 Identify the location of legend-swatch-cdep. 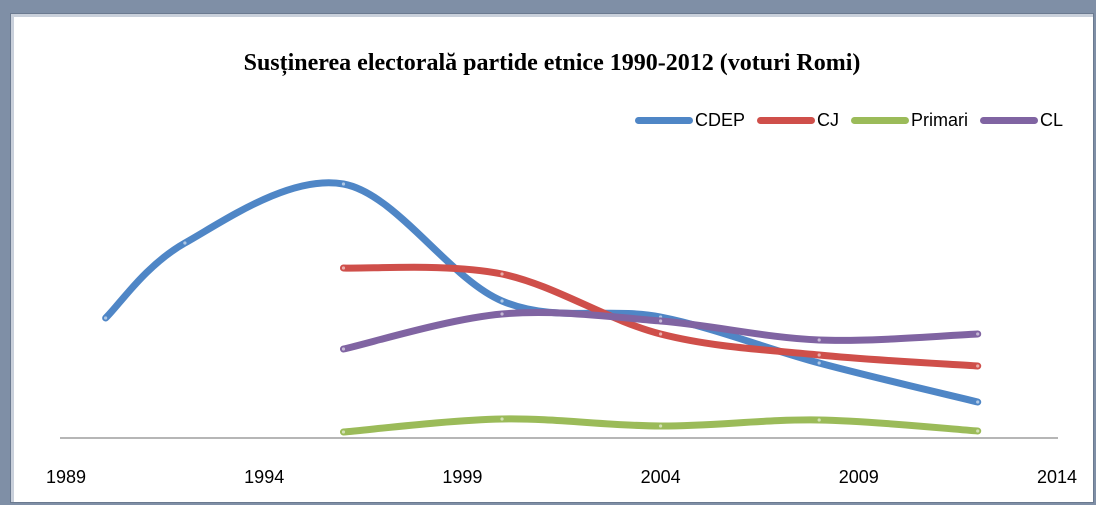
(663, 120).